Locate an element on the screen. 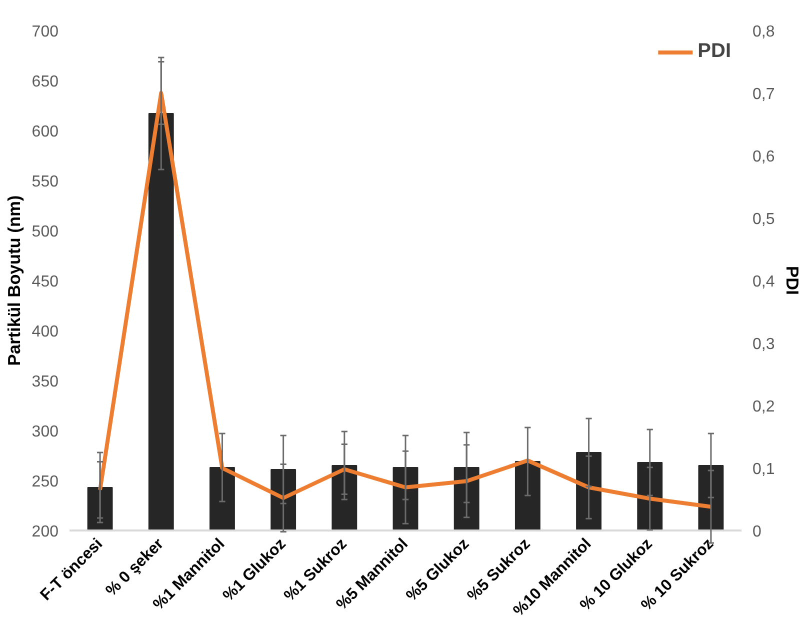 The image size is (811, 634). y-tick-label: 500 is located at coordinates (45, 232).